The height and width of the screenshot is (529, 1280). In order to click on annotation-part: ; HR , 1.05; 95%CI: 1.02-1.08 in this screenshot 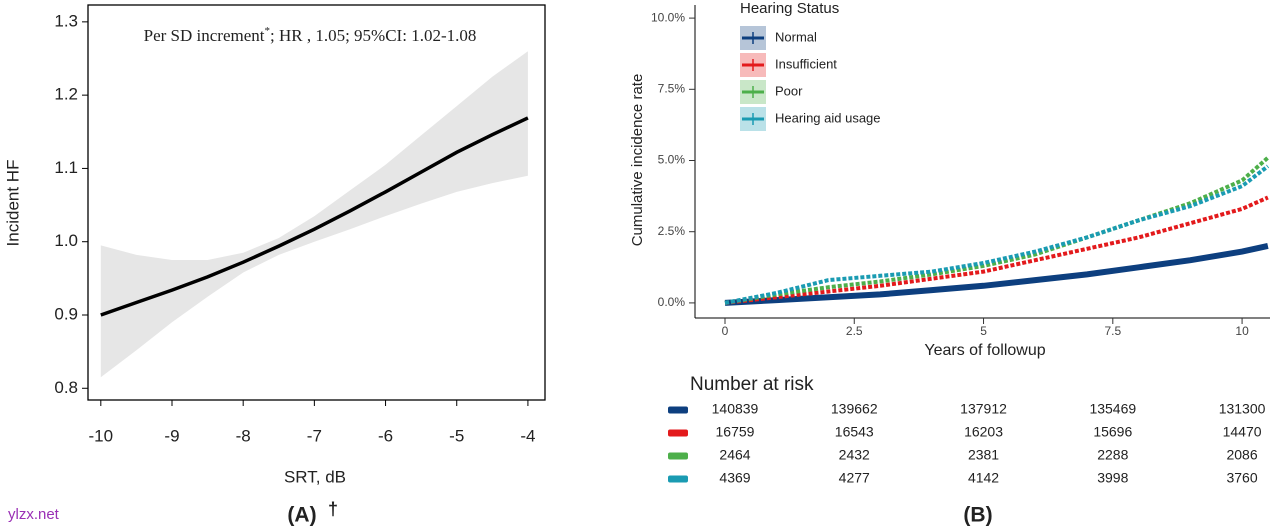, I will do `click(373, 35)`.